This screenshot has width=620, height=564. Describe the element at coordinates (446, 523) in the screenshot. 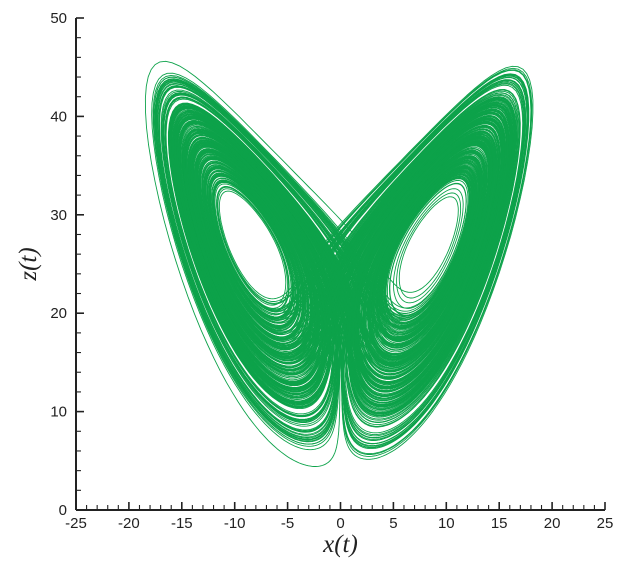

I see `x-tick-label: 10` at that location.